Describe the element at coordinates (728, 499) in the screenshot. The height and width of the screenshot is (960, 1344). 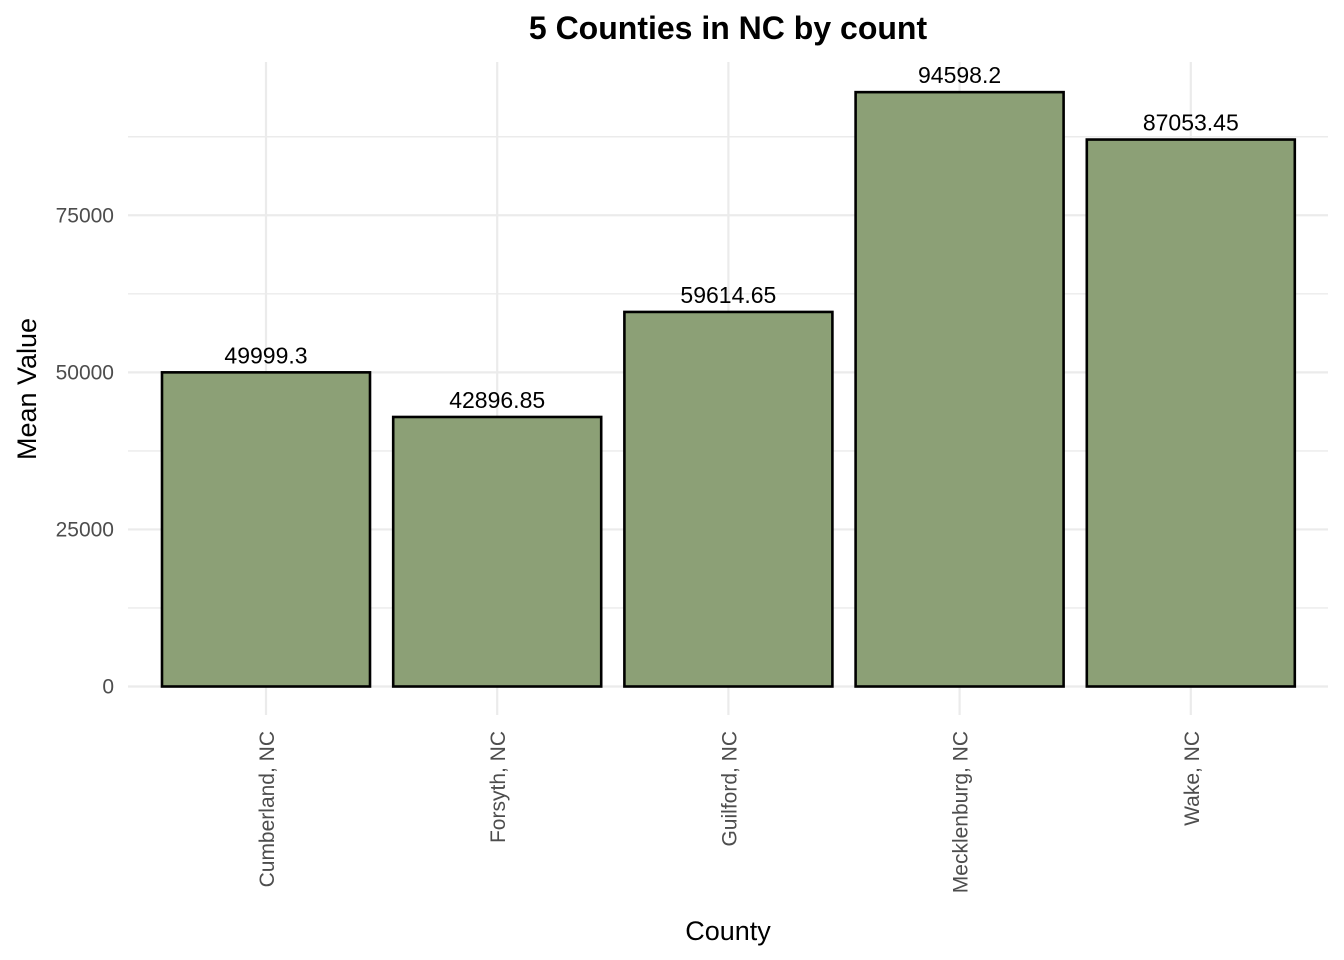
I see `bar-guilford-nc` at that location.